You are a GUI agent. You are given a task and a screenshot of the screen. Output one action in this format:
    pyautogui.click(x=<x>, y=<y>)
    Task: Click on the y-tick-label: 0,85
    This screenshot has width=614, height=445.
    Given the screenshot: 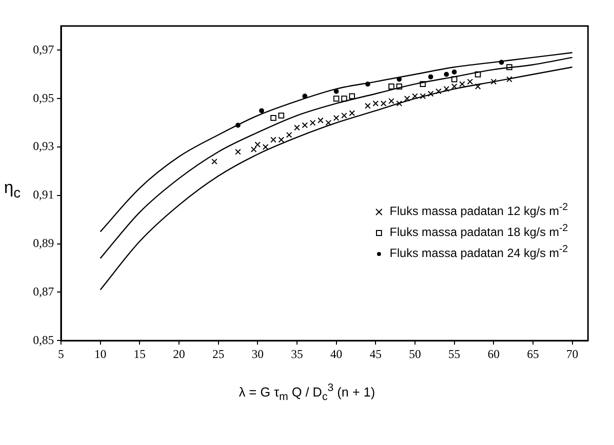 What is the action you would take?
    pyautogui.click(x=43, y=339)
    